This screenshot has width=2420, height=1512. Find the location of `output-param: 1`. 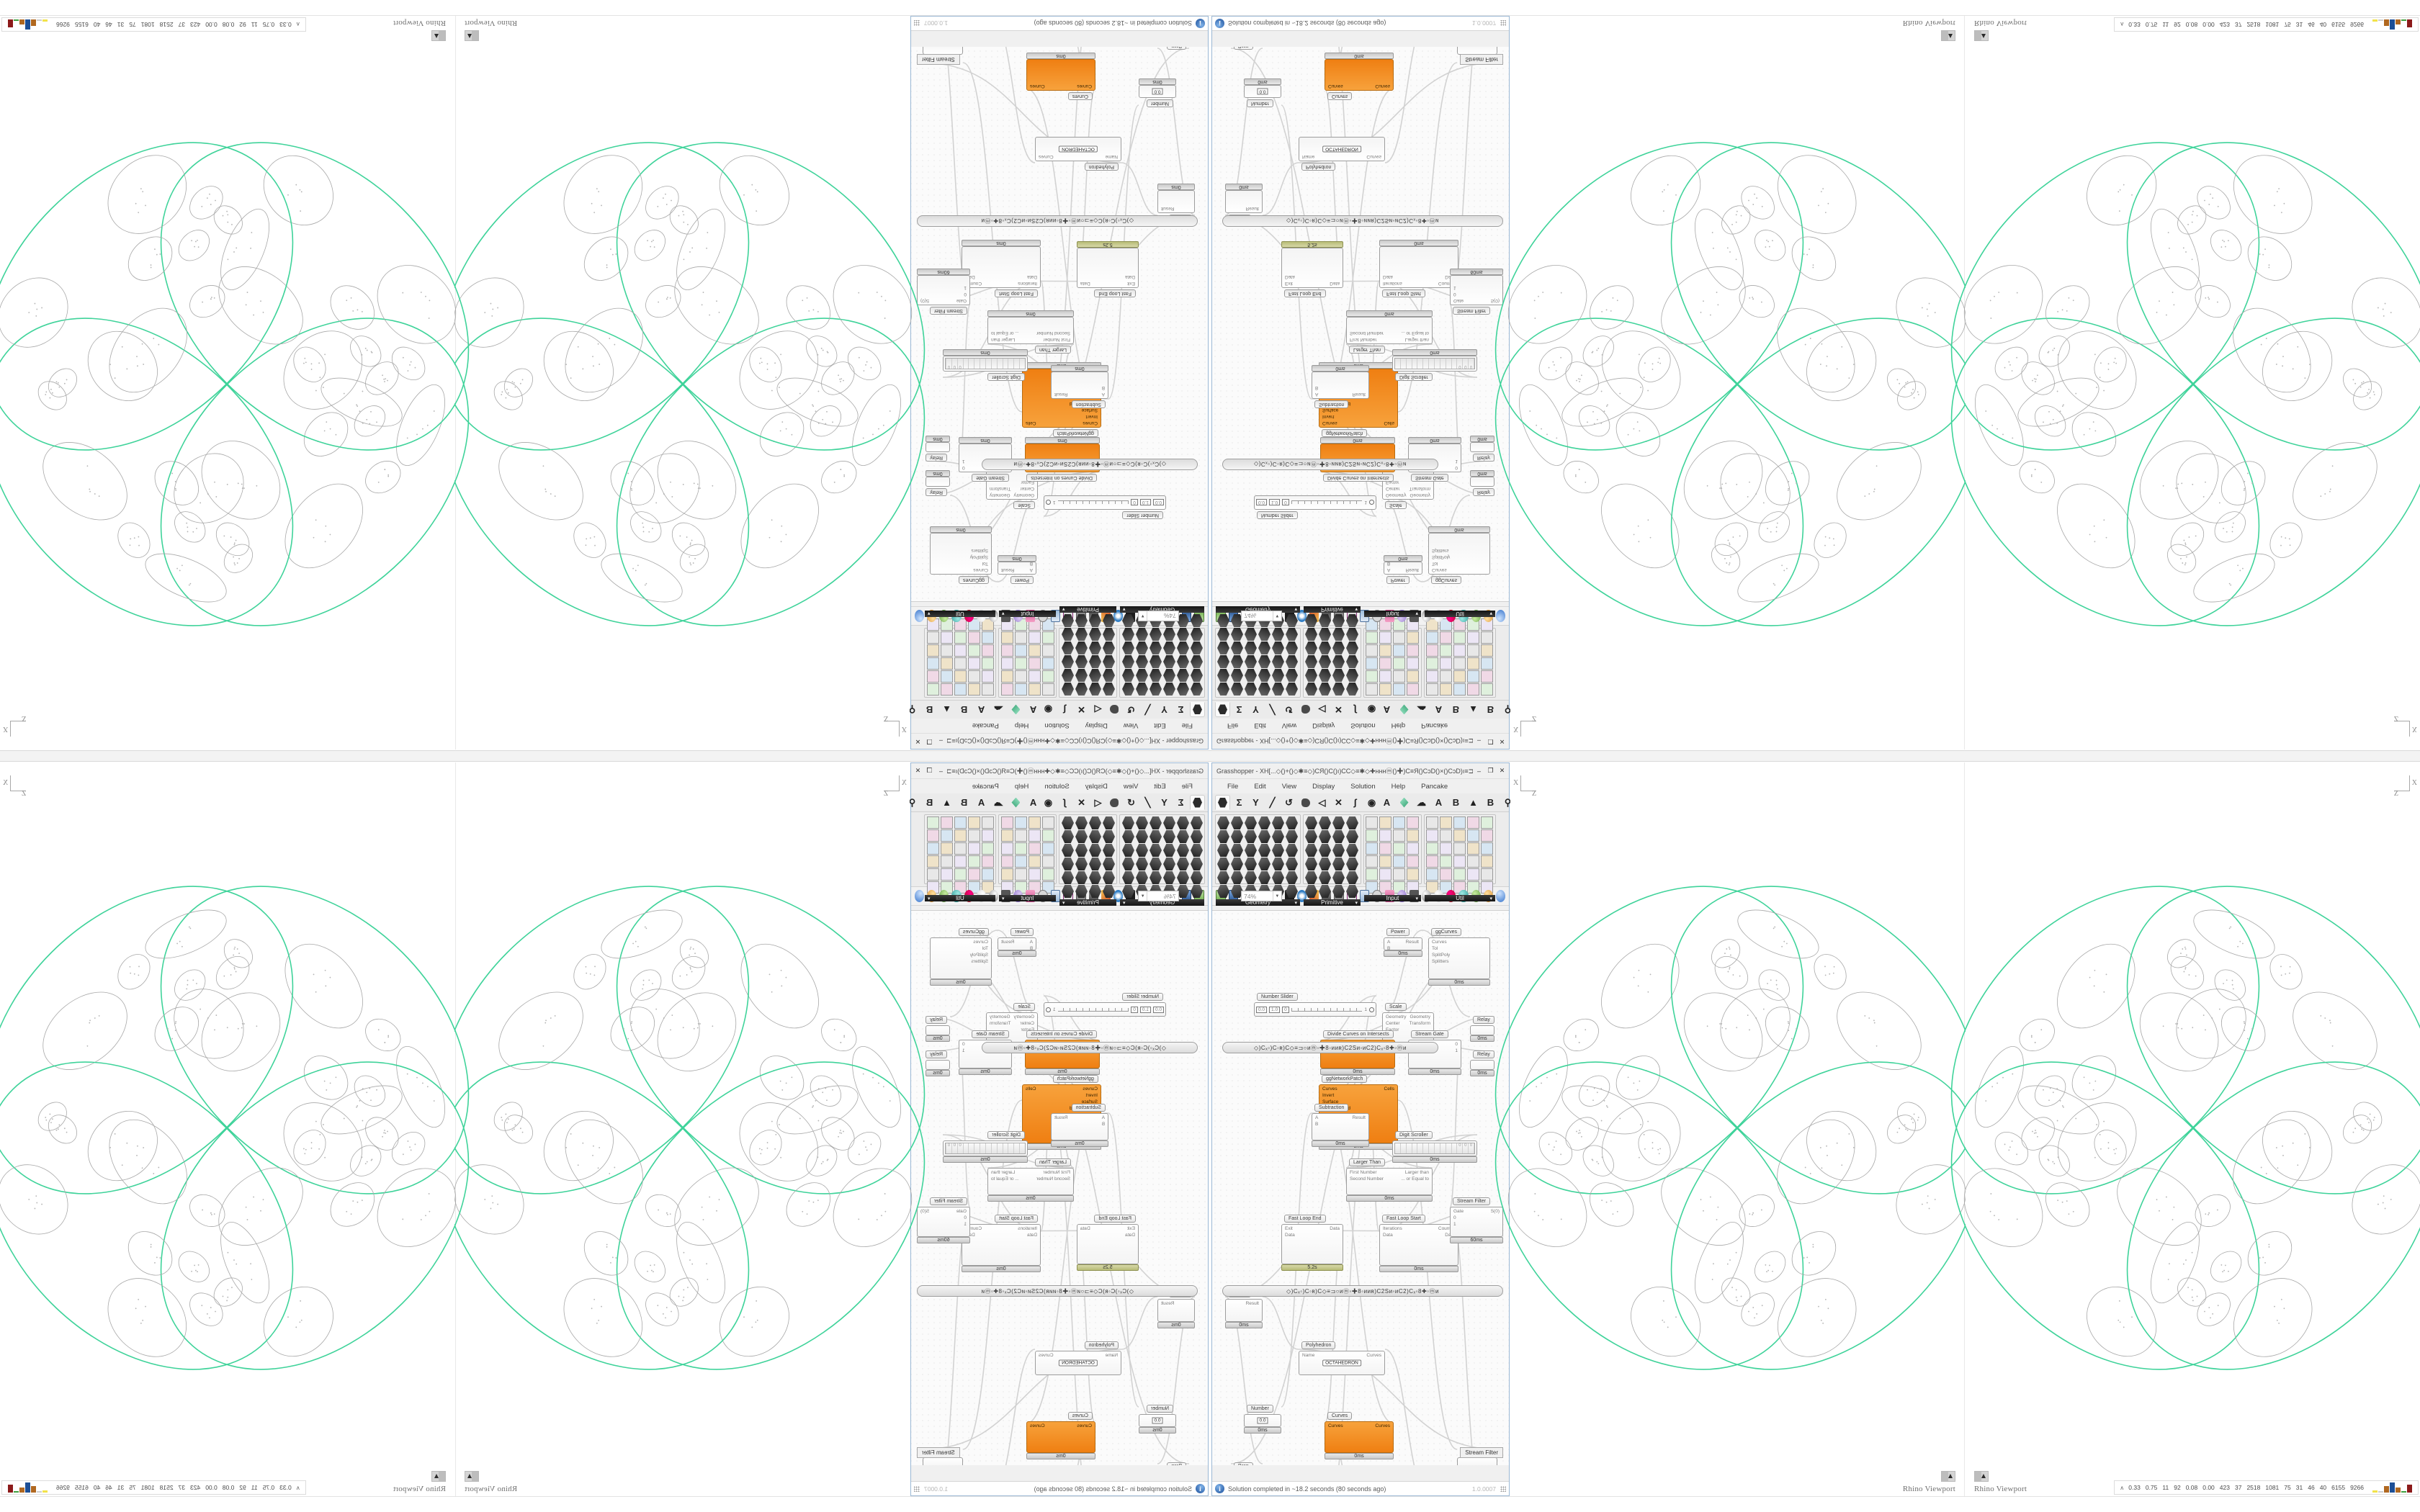

output-param: 1 is located at coordinates (1456, 461).